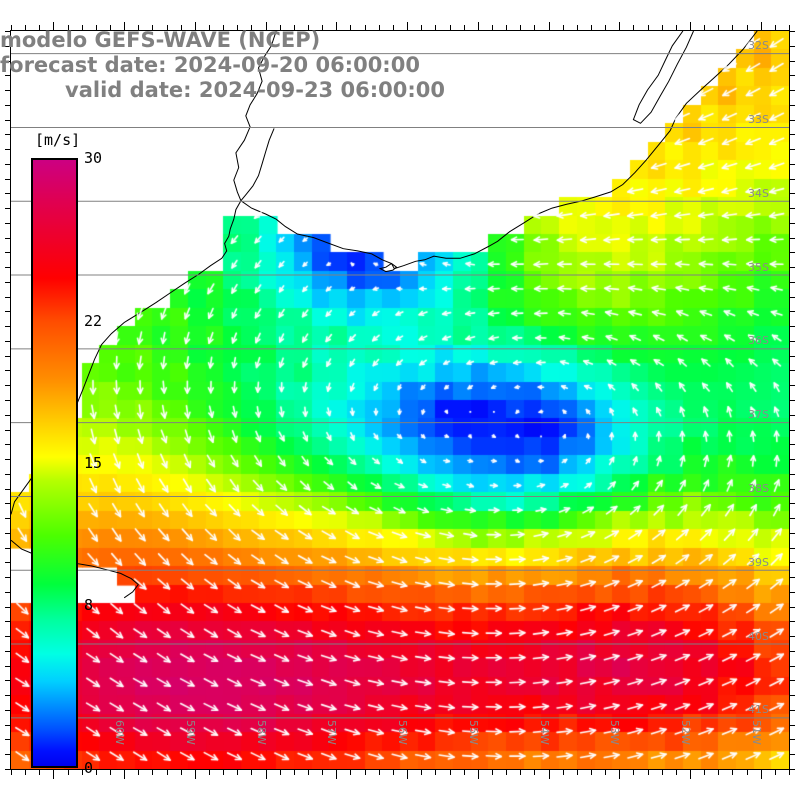  I want to click on colorbar: [m/s] 30 22 15 8 0, so click(66, 454).